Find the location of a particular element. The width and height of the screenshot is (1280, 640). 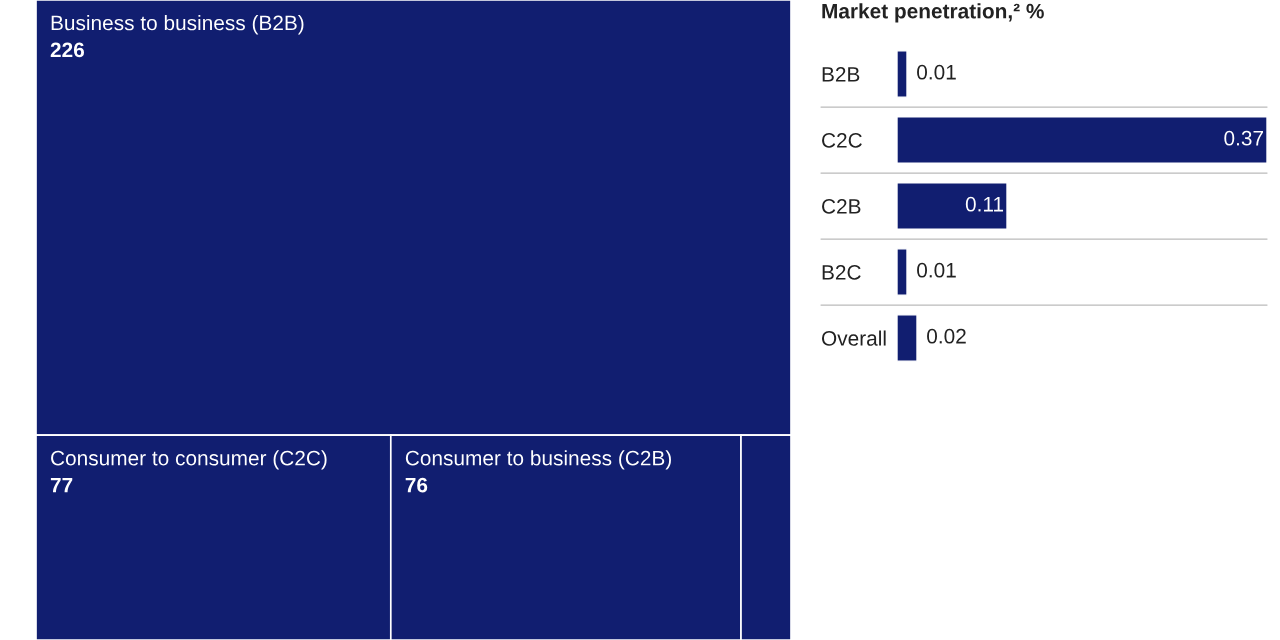

y-tick-label: C2C is located at coordinates (842, 140).